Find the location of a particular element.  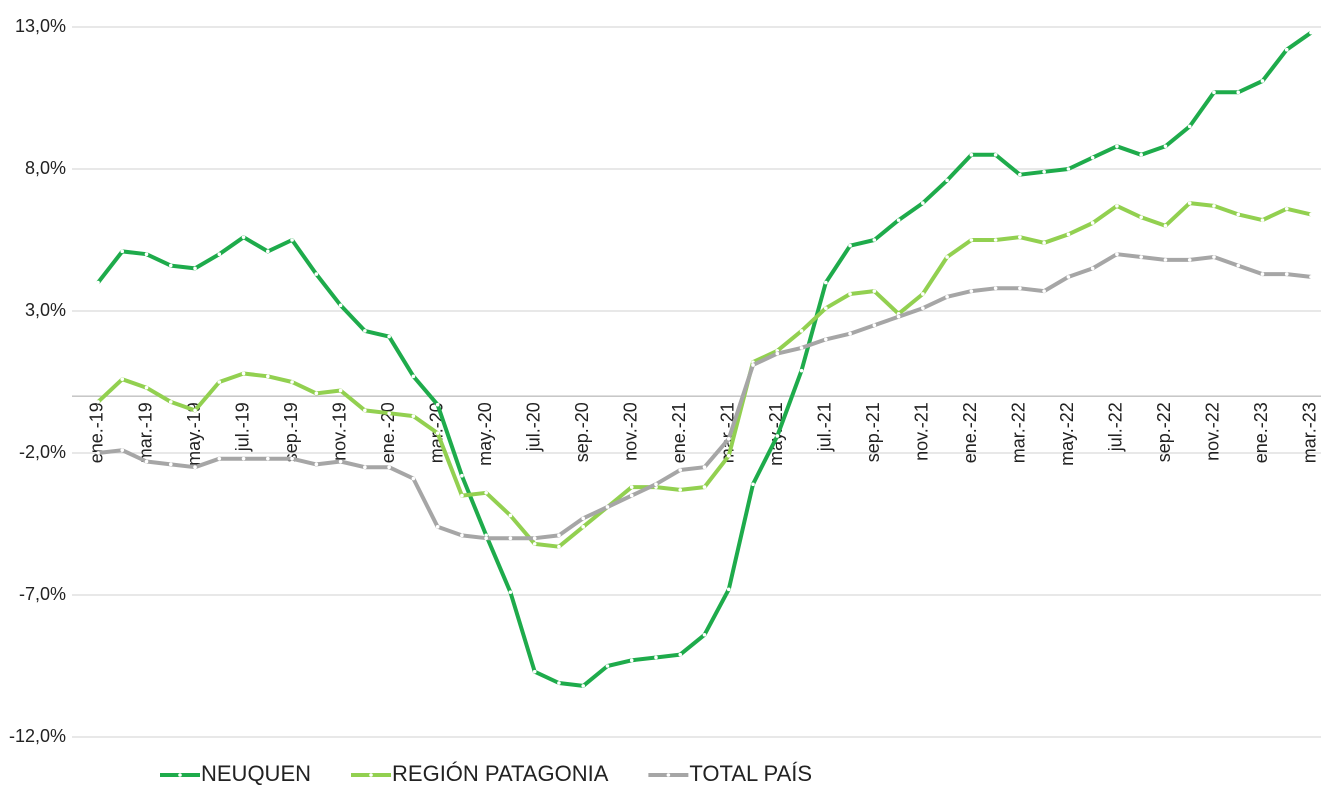

x-tick-label: ene.-19 is located at coordinates (97, 432).